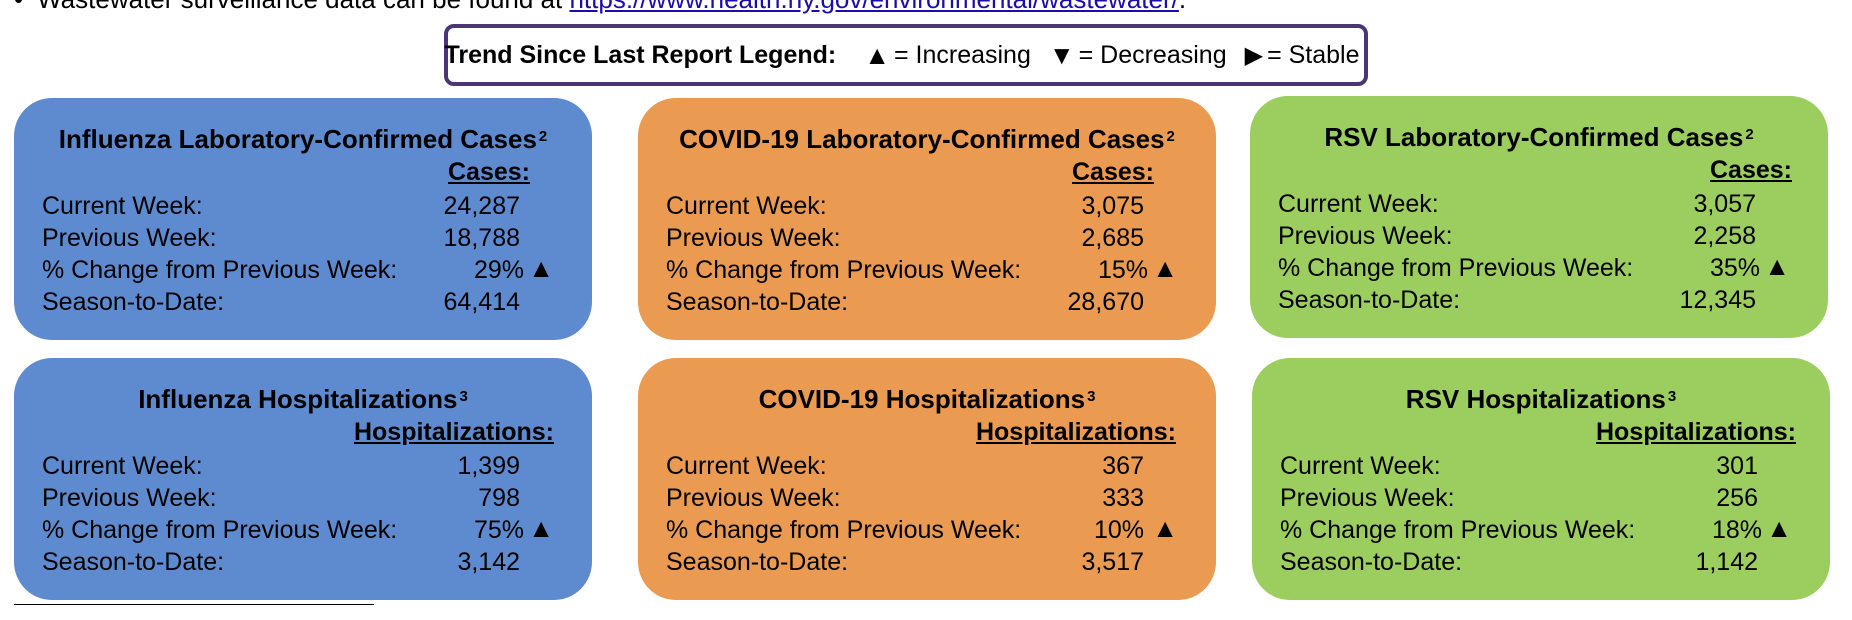 The height and width of the screenshot is (620, 1852). What do you see at coordinates (1182, 7) in the screenshot?
I see `wastewater-note-suffix: .` at bounding box center [1182, 7].